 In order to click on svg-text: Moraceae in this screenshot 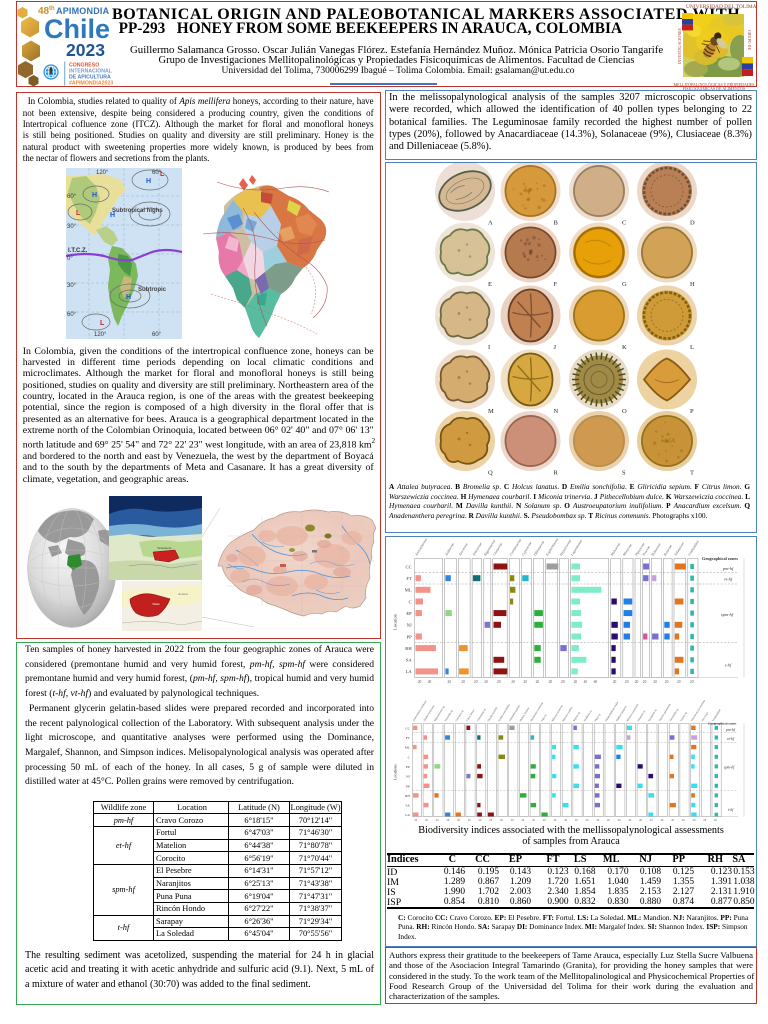, I will do `click(627, 550)`.